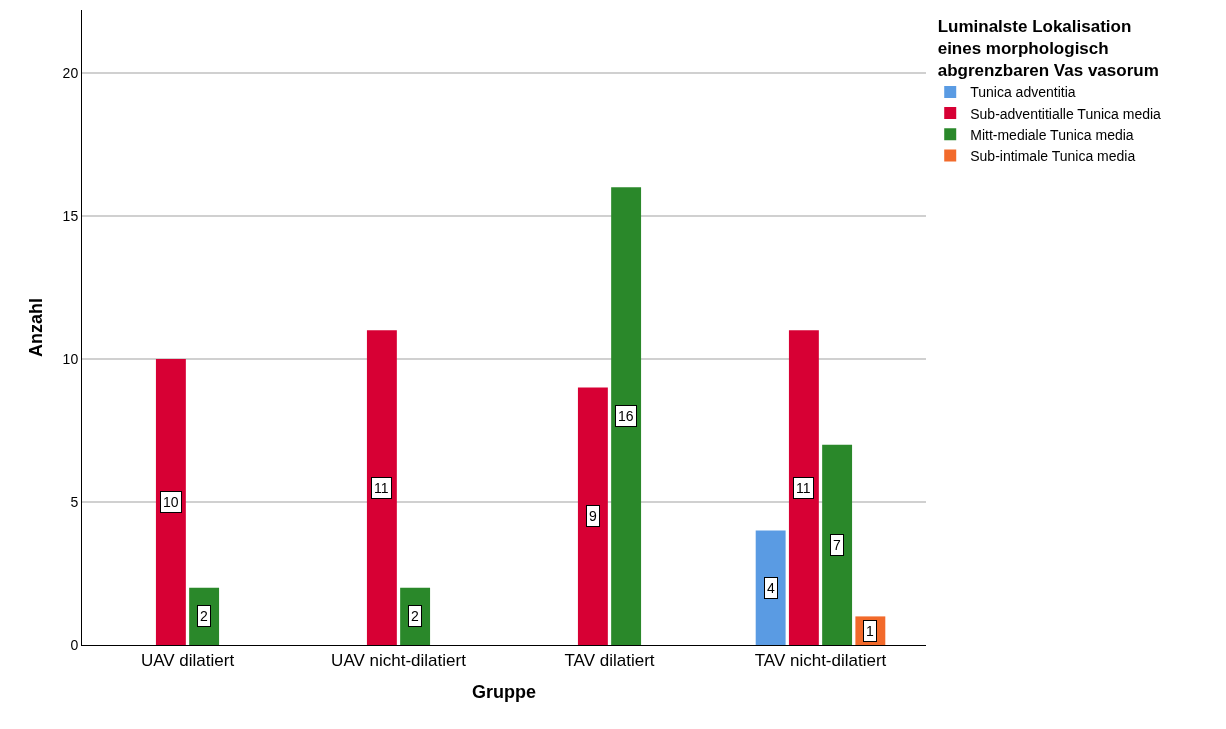 Image resolution: width=1226 pixels, height=729 pixels. I want to click on data-label: 4, so click(771, 588).